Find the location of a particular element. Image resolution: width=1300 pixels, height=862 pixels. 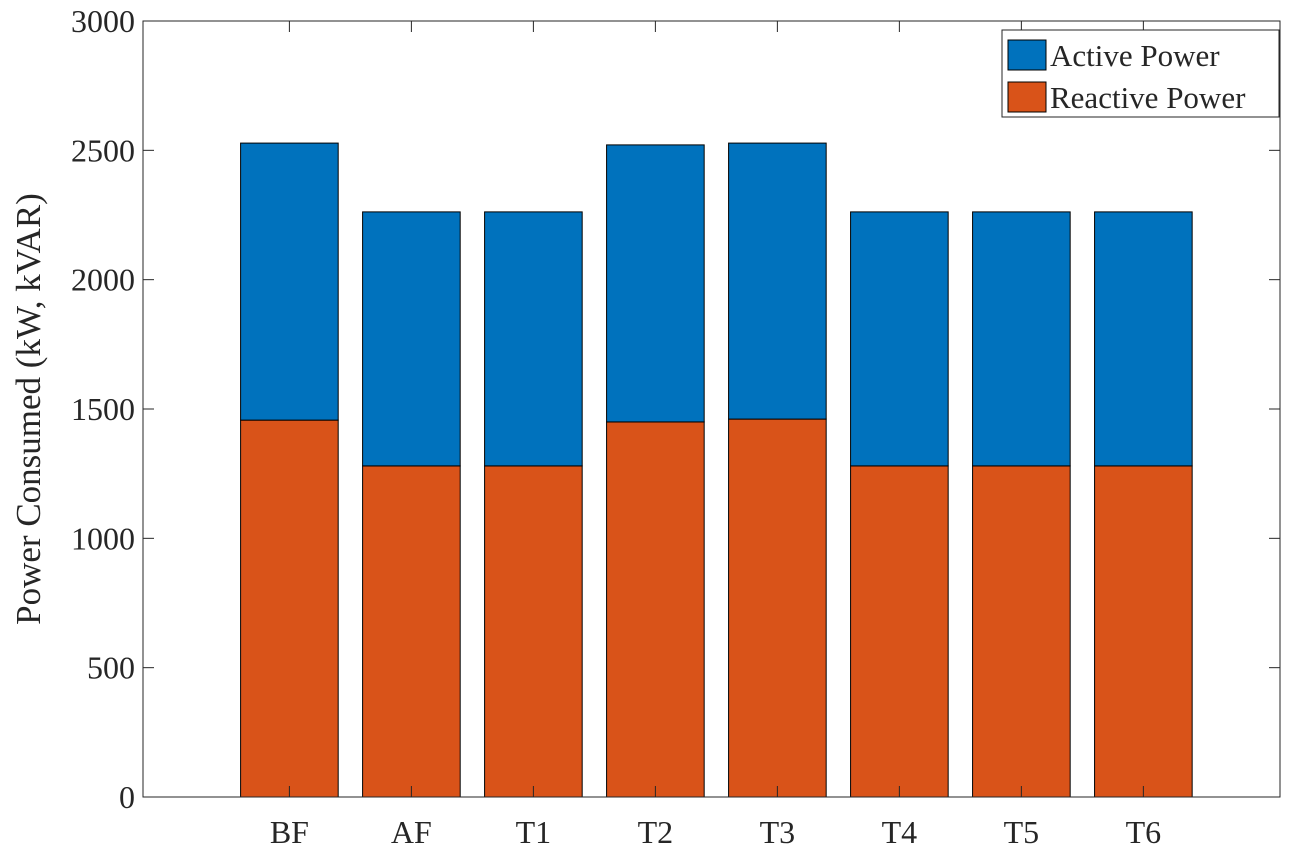

bar-reactive-power-t3 is located at coordinates (777, 608).